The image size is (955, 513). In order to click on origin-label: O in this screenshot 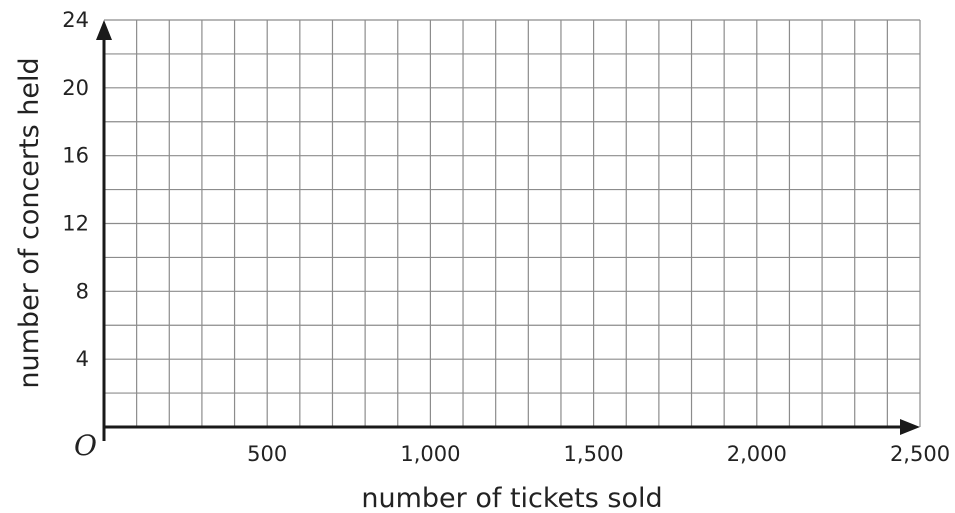, I will do `click(85, 445)`.